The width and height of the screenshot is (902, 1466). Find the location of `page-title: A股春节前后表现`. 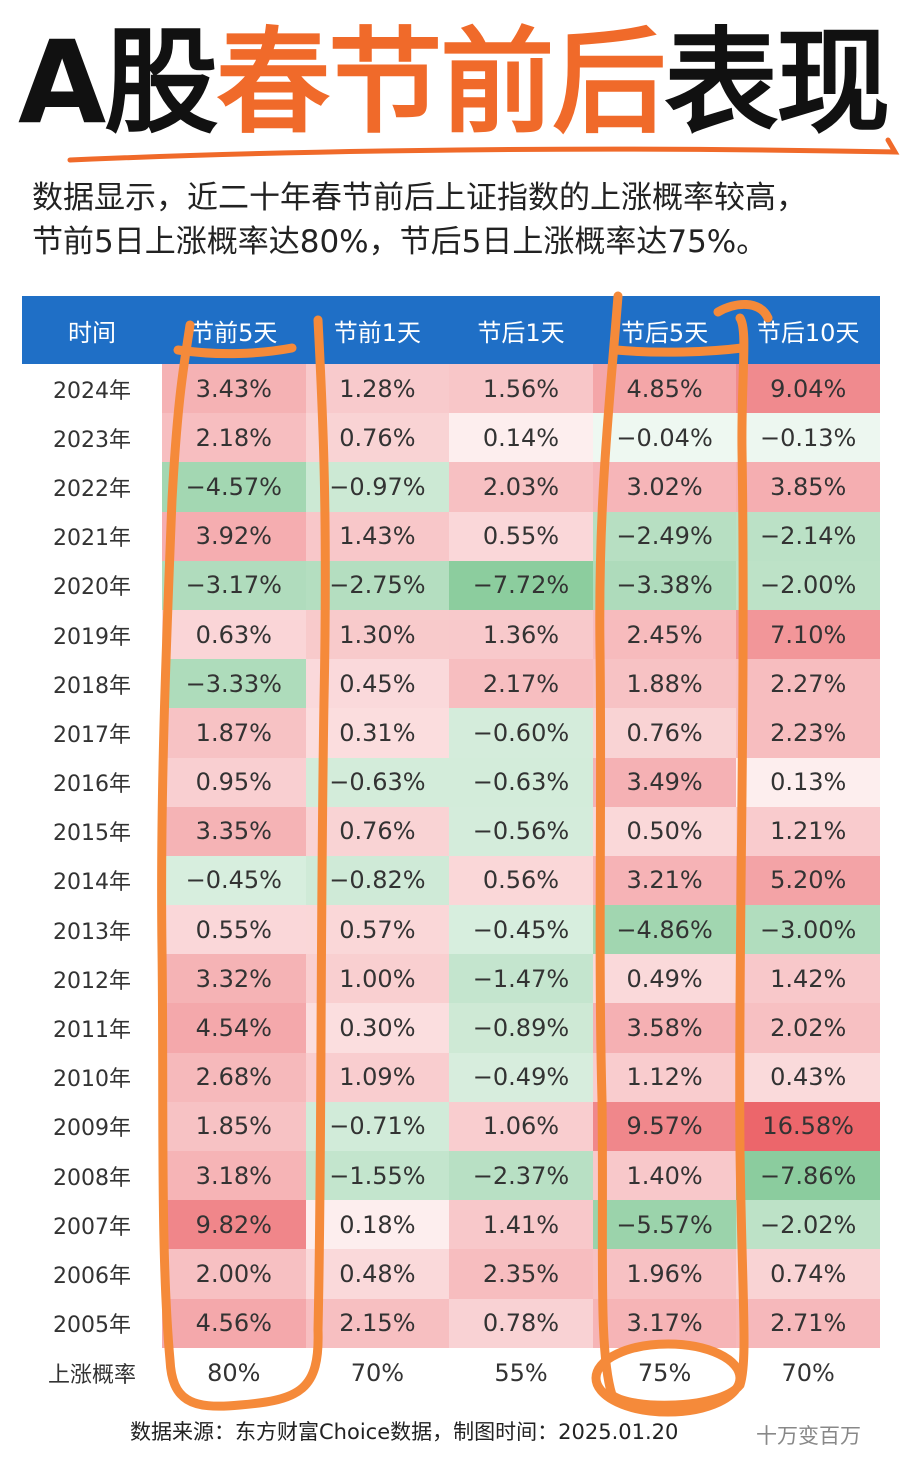

page-title: A股春节前后表现 is located at coordinates (454, 82).